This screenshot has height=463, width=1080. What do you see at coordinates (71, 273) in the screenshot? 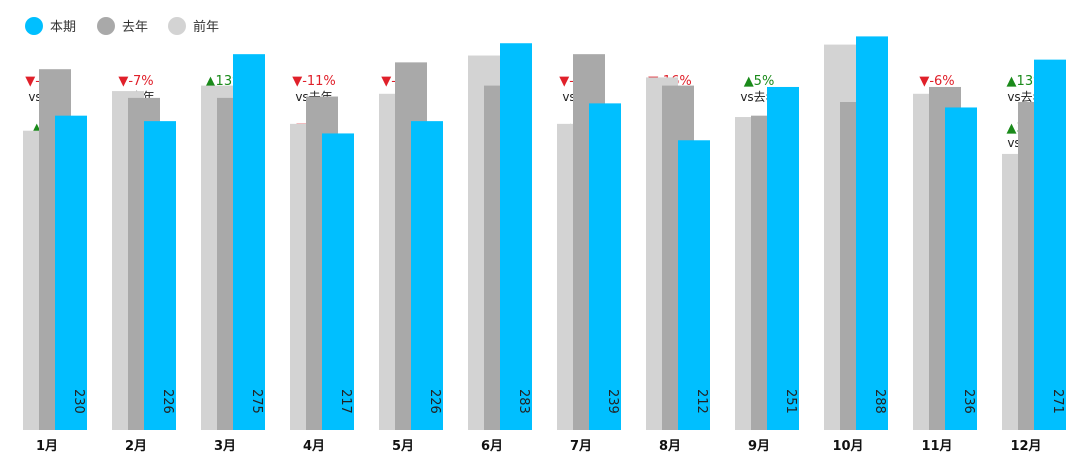
I see `bar-本期-1月` at bounding box center [71, 273].